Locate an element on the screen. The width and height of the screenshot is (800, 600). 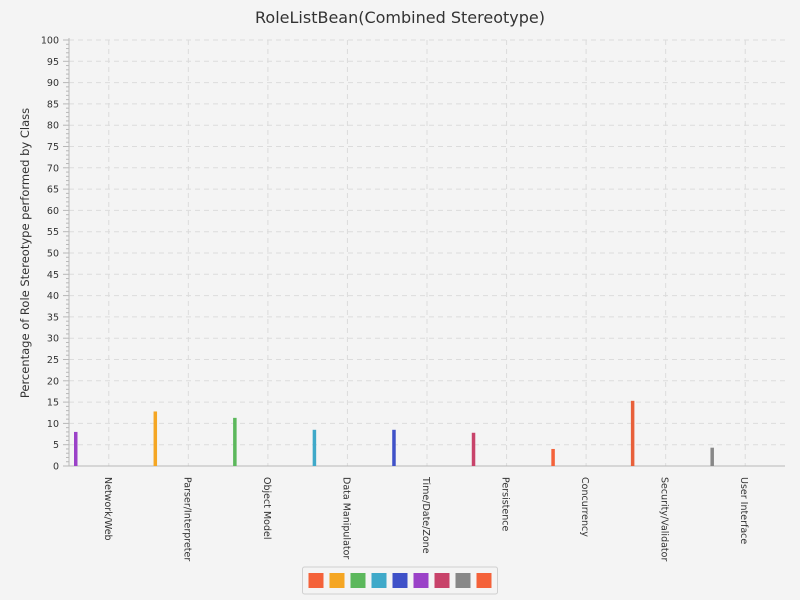
bars is located at coordinates (394, 433).